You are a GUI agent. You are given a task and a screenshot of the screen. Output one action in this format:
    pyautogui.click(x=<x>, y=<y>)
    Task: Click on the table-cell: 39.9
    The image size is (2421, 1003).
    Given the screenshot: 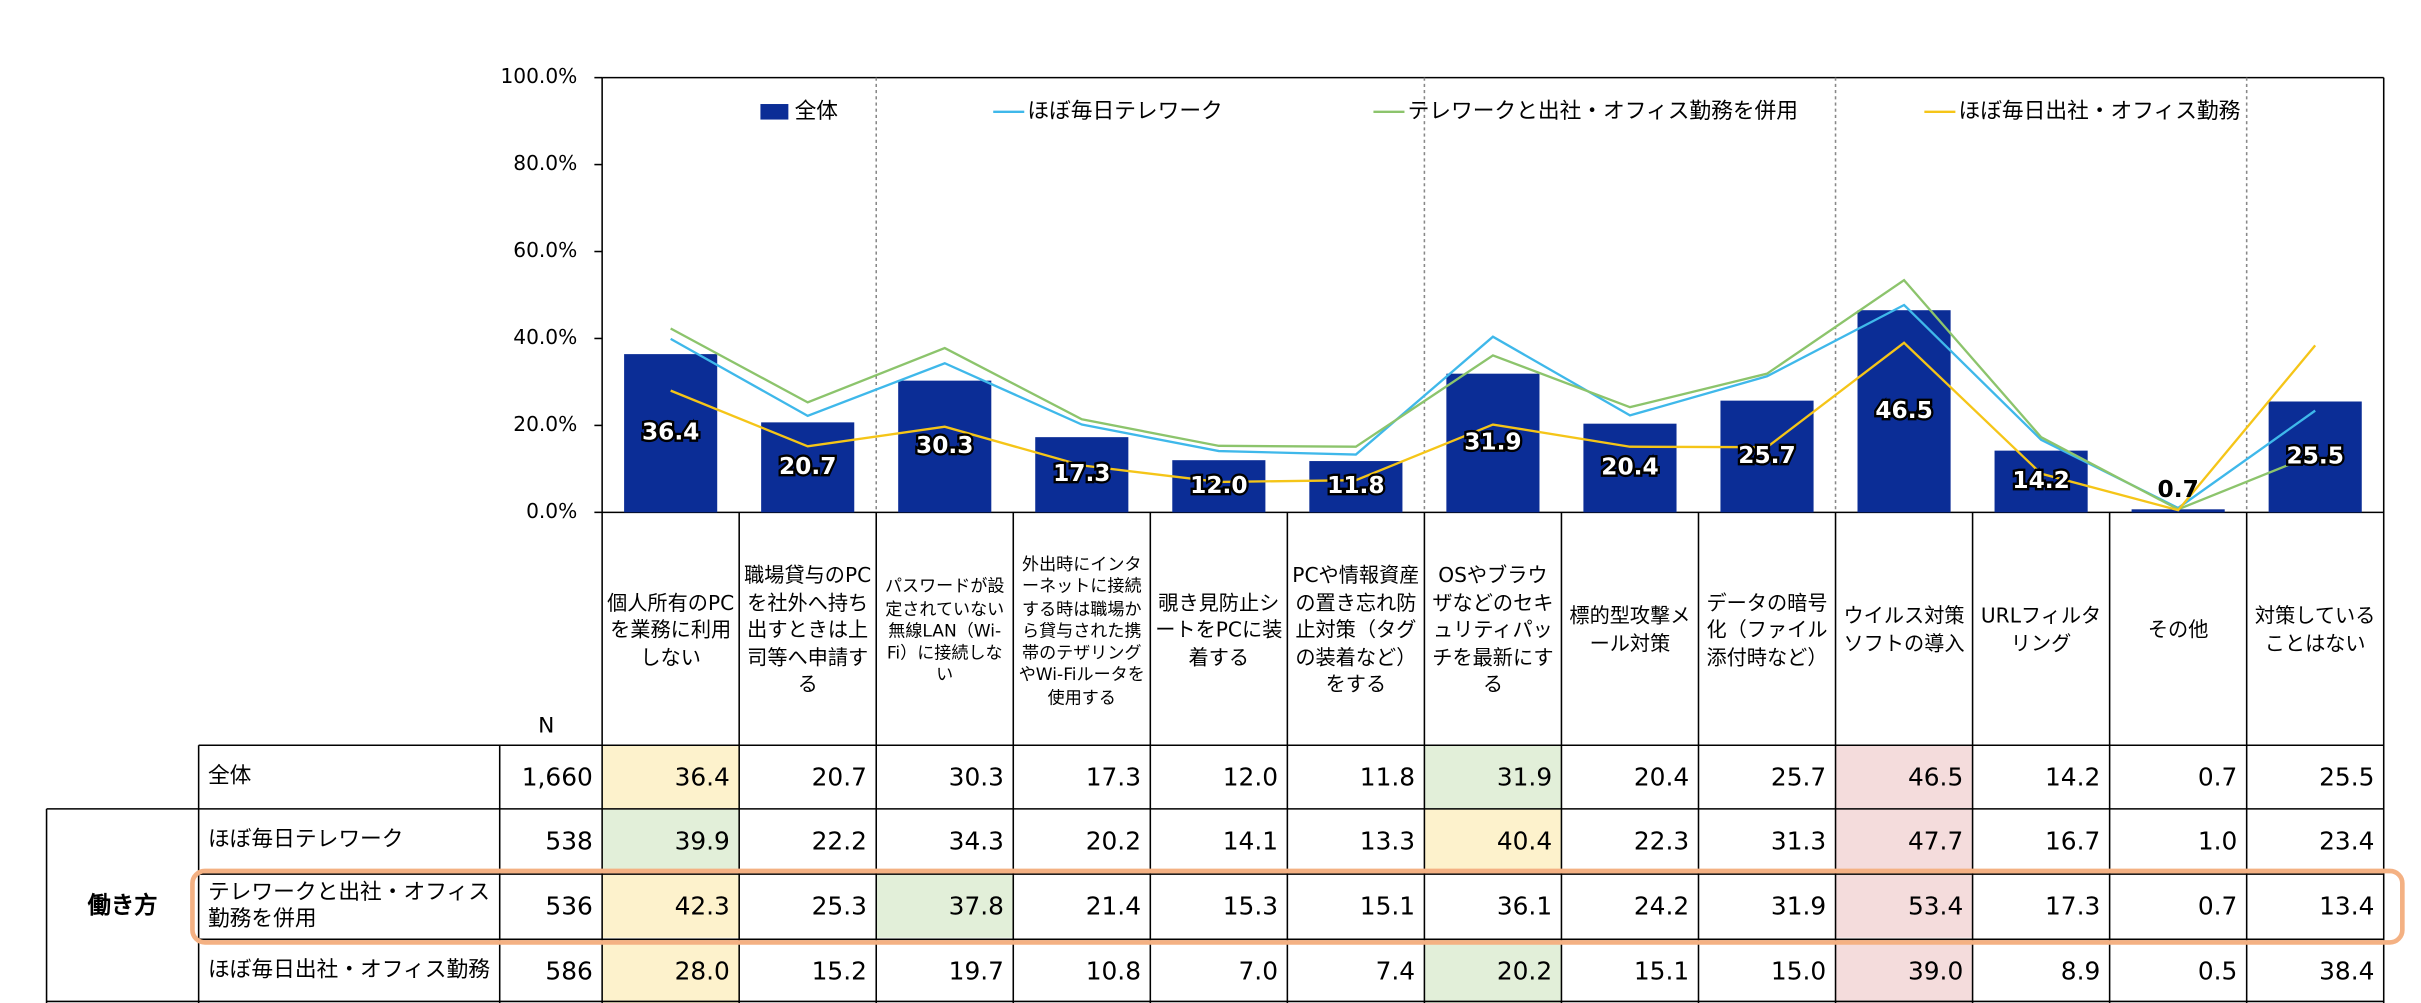 What is the action you would take?
    pyautogui.click(x=702, y=840)
    